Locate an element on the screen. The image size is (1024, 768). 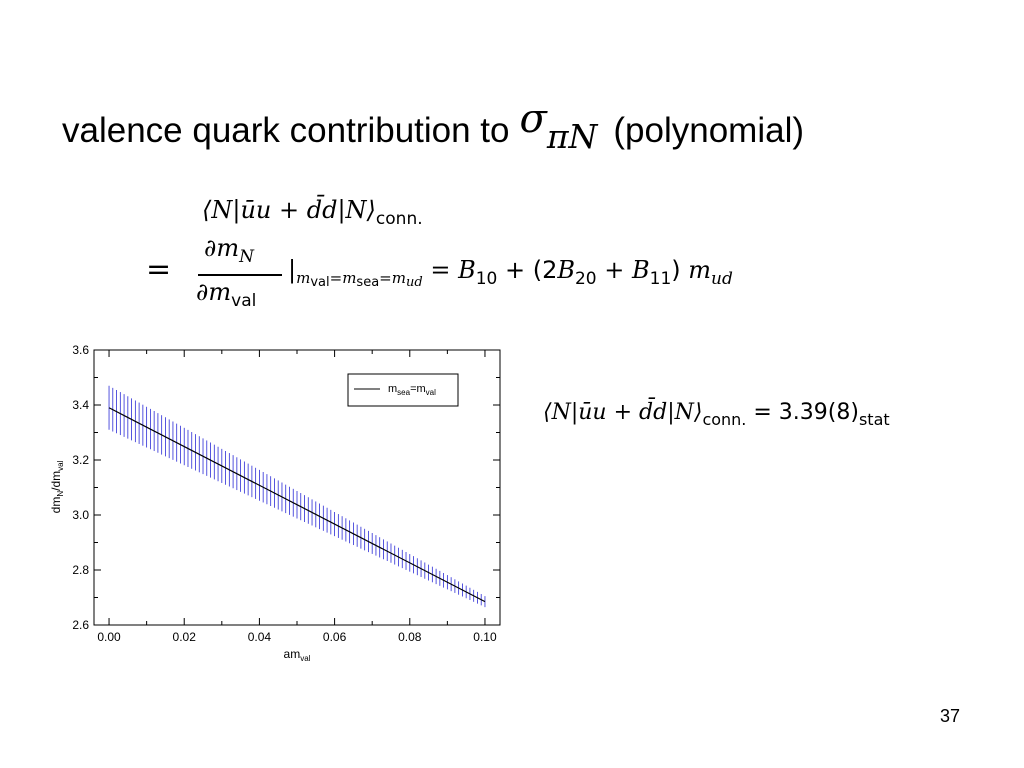
y-axis-label: dmN/dmval is located at coordinates (57, 486).